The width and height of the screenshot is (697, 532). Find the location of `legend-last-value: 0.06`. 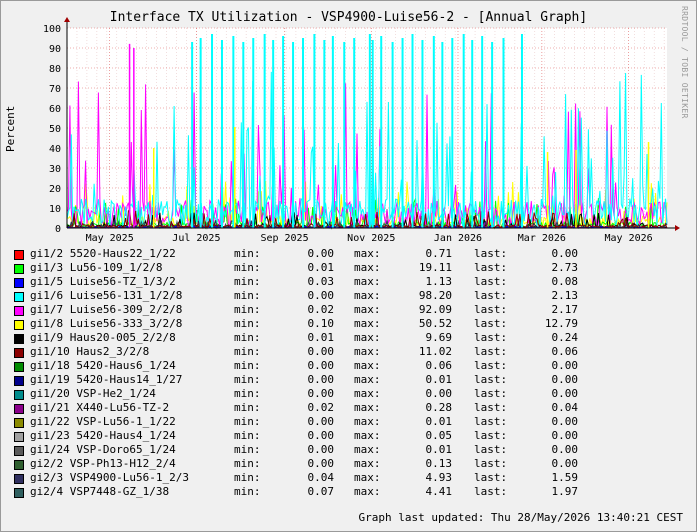

legend-last-value: 0.06 is located at coordinates (565, 351).